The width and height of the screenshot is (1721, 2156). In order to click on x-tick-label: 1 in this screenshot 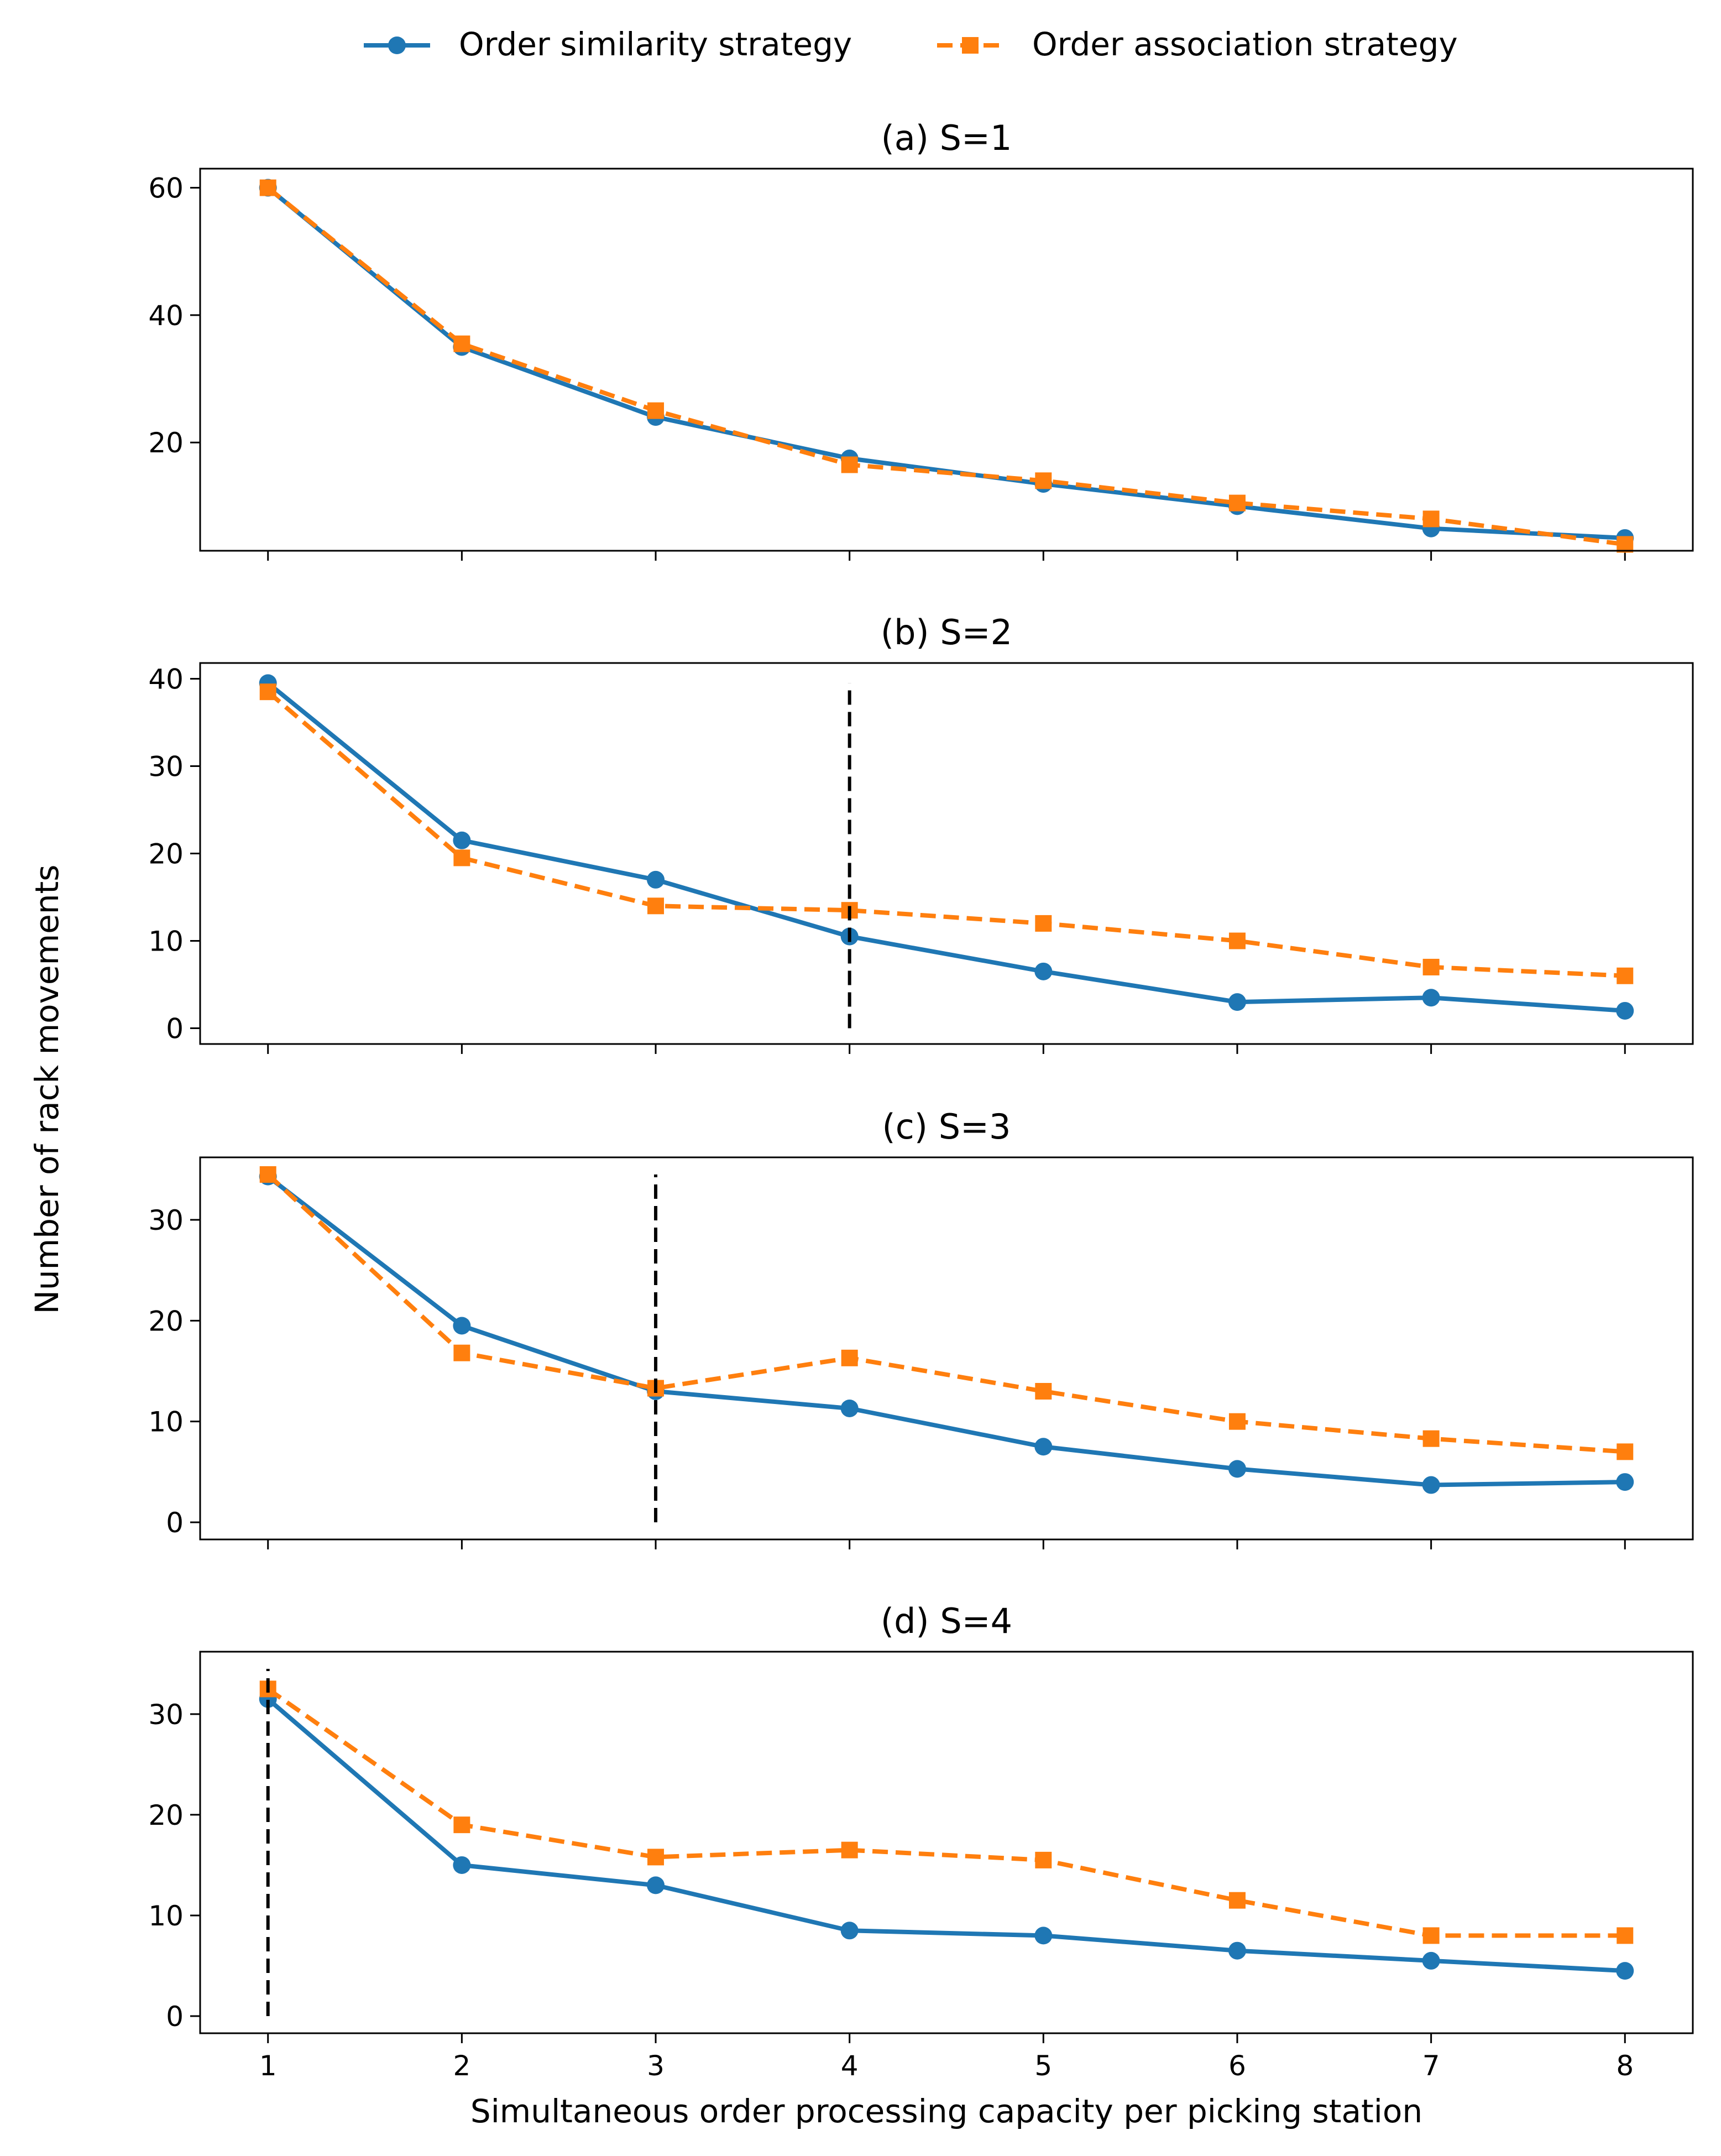, I will do `click(268, 2066)`.